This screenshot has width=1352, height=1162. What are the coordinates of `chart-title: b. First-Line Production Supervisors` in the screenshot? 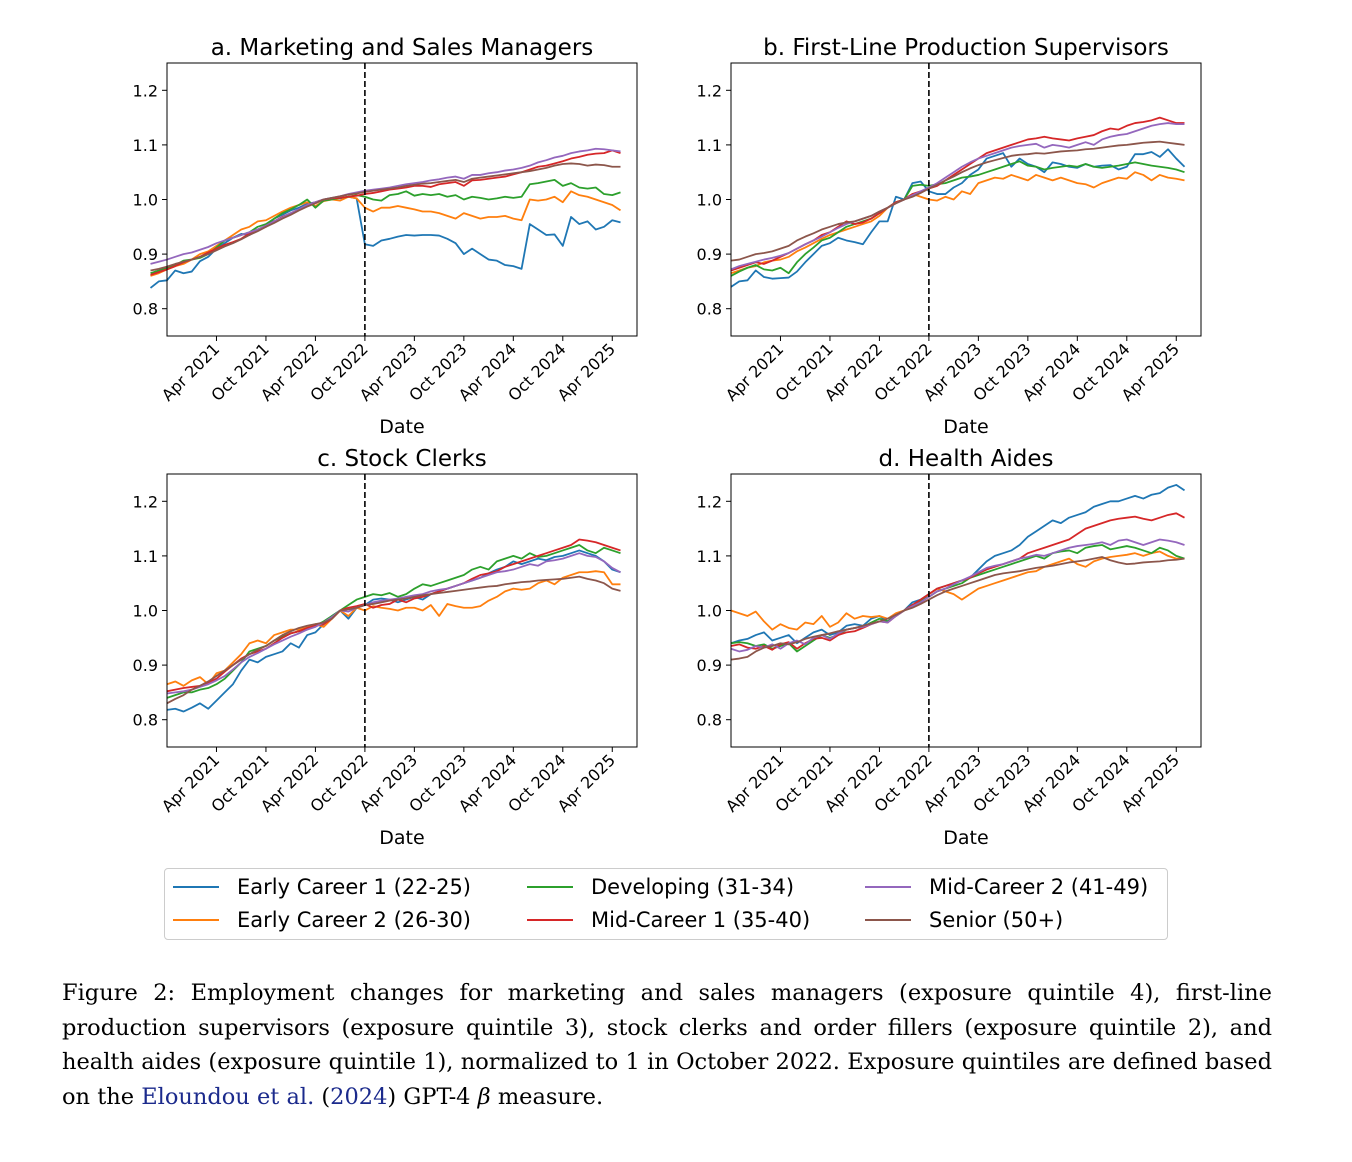 It's located at (966, 48).